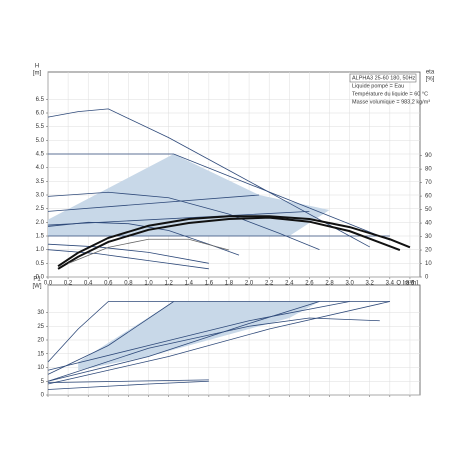 The height and width of the screenshot is (470, 470). Describe the element at coordinates (37, 287) in the screenshot. I see `y-axis-unit: [W]` at that location.